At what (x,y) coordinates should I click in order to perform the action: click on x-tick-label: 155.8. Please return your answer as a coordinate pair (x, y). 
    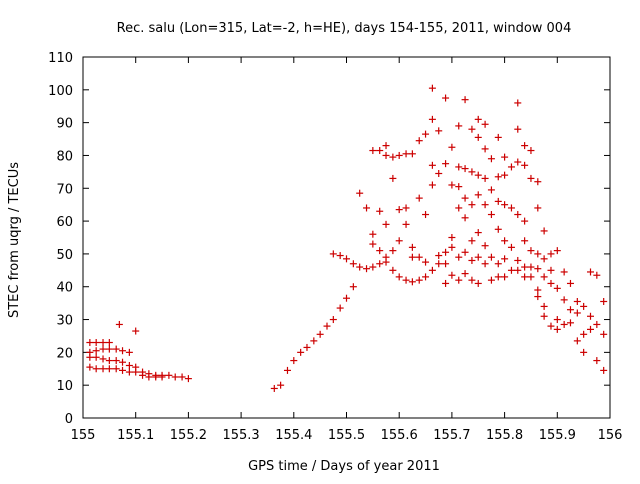
    Looking at the image, I should click on (504, 435).